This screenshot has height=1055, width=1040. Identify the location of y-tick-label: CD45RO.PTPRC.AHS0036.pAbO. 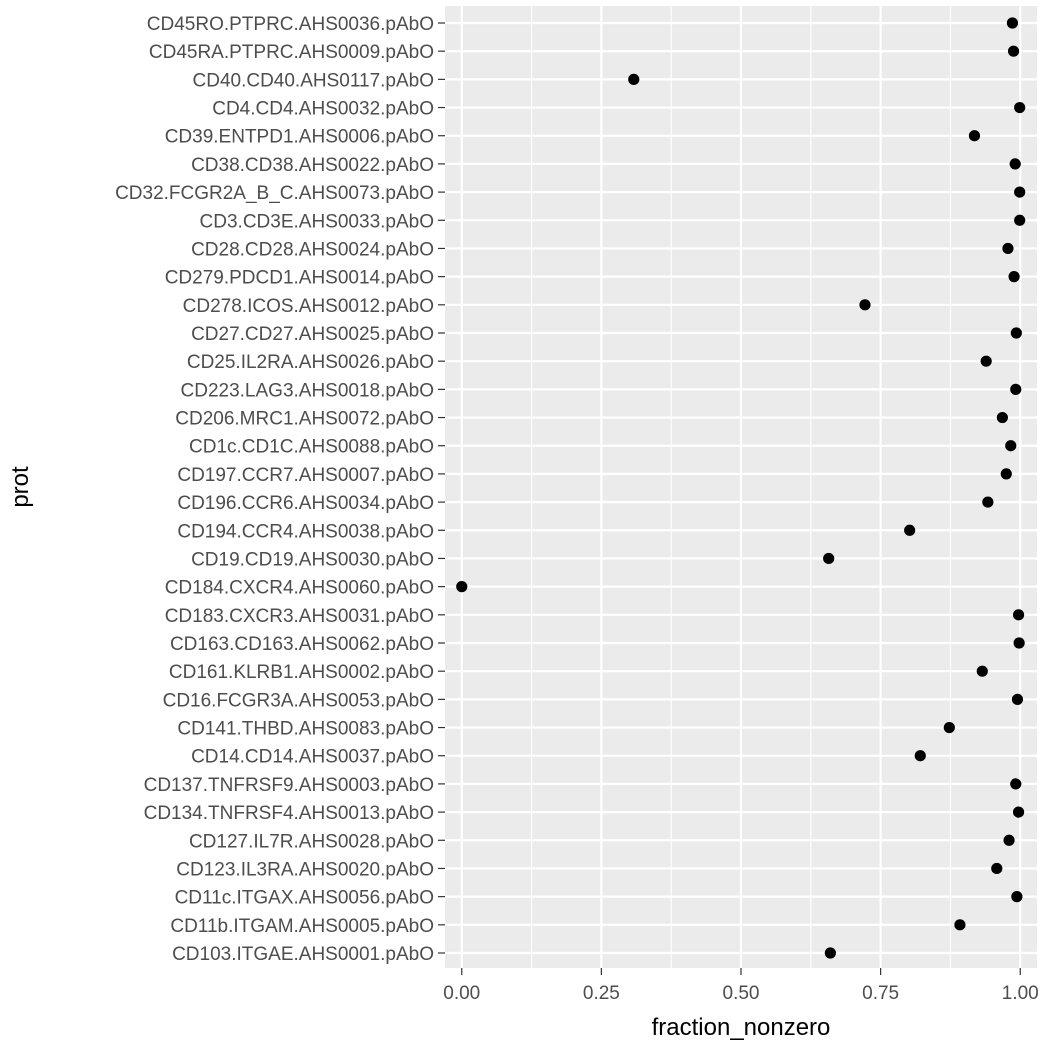
(290, 24).